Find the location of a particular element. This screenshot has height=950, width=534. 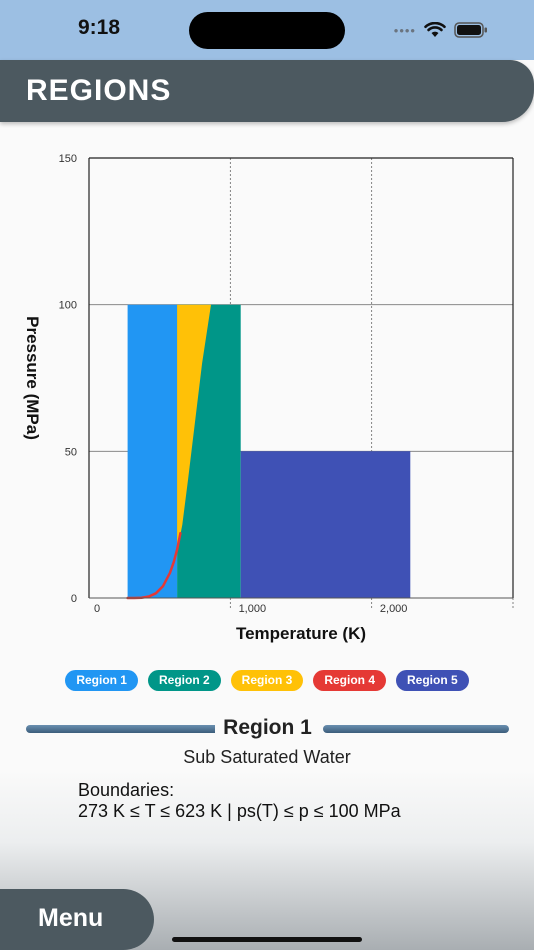

menu-label: Menu is located at coordinates (71, 918).